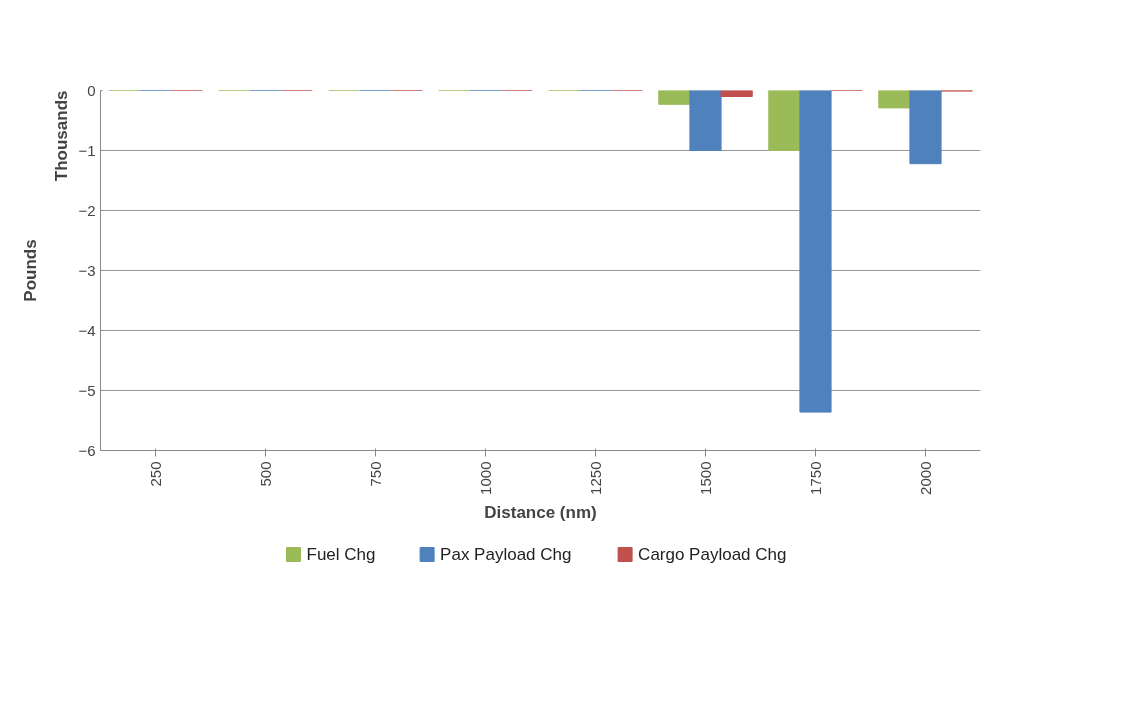 The width and height of the screenshot is (1144, 718). What do you see at coordinates (30, 270) in the screenshot?
I see `y-axis-title: Pounds` at bounding box center [30, 270].